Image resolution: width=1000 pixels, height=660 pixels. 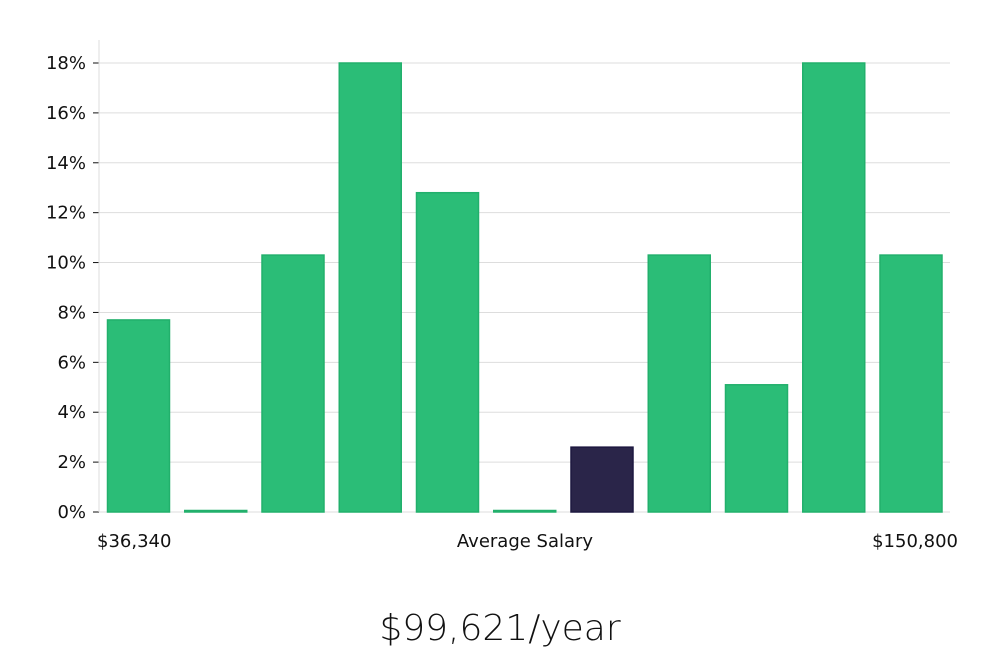 I want to click on average-salary-headline: $99,621/year, so click(x=500, y=628).